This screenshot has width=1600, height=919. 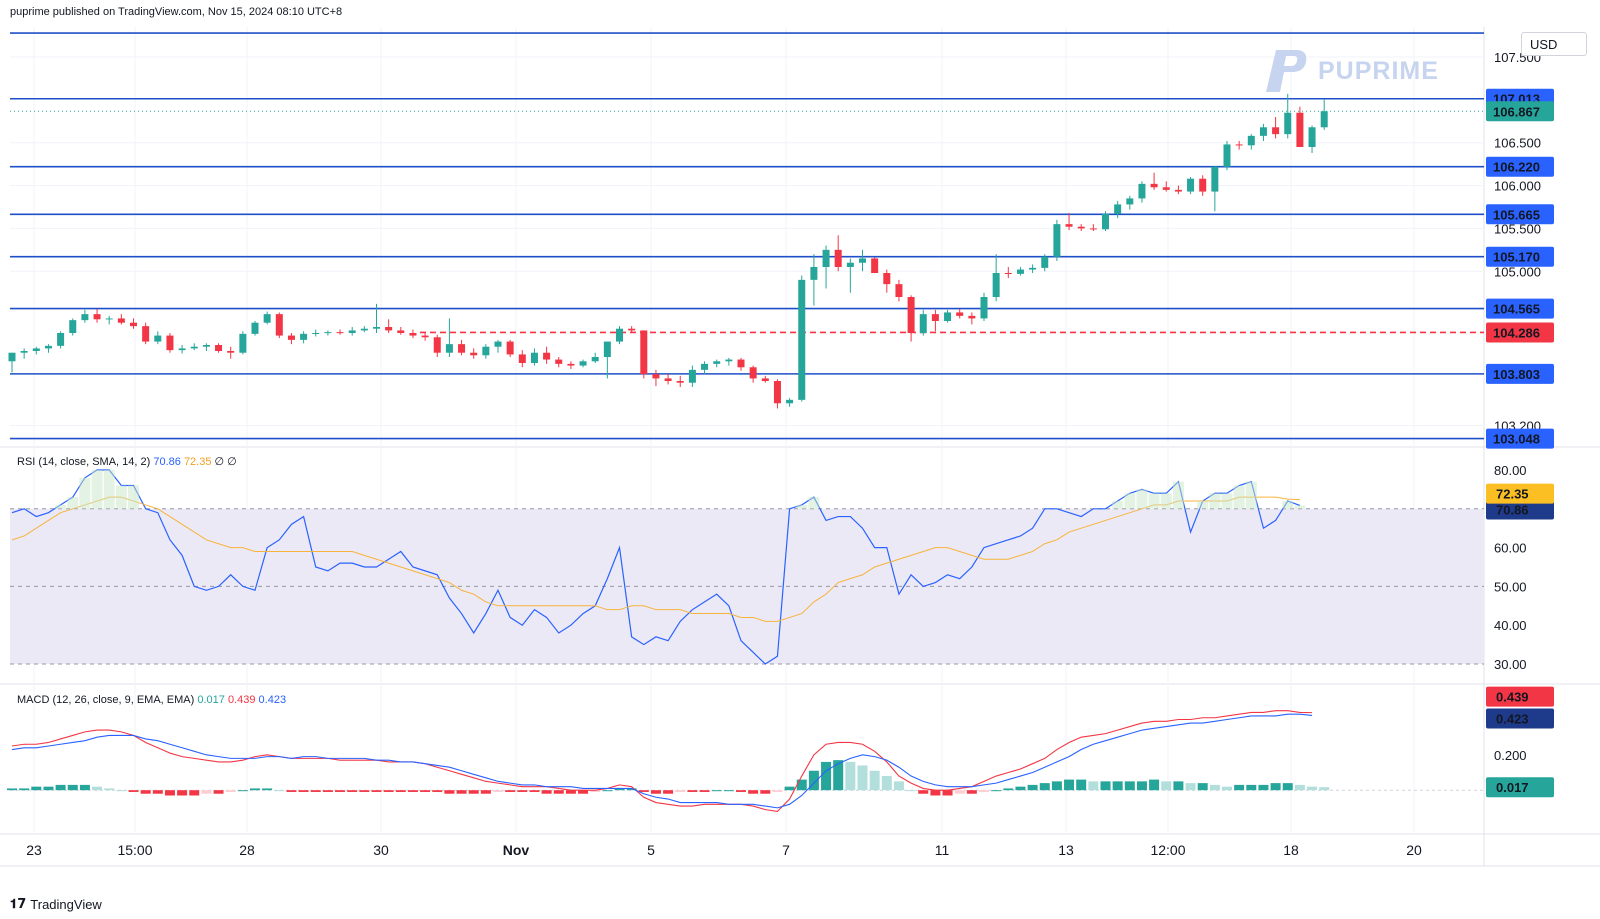 I want to click on level-label: 103.803, so click(x=1516, y=374).